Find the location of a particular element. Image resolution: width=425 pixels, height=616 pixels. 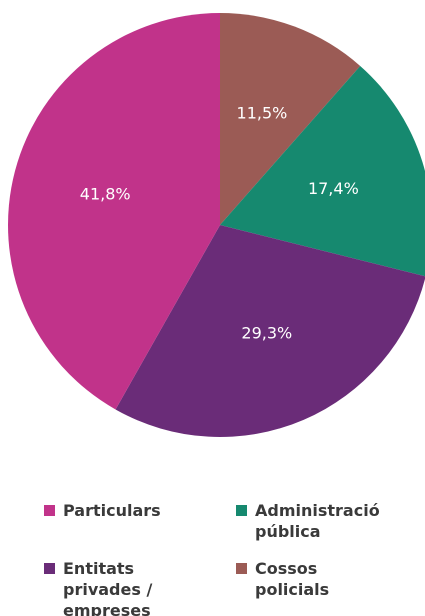

legend-item: Administració pública is located at coordinates (308, 521).